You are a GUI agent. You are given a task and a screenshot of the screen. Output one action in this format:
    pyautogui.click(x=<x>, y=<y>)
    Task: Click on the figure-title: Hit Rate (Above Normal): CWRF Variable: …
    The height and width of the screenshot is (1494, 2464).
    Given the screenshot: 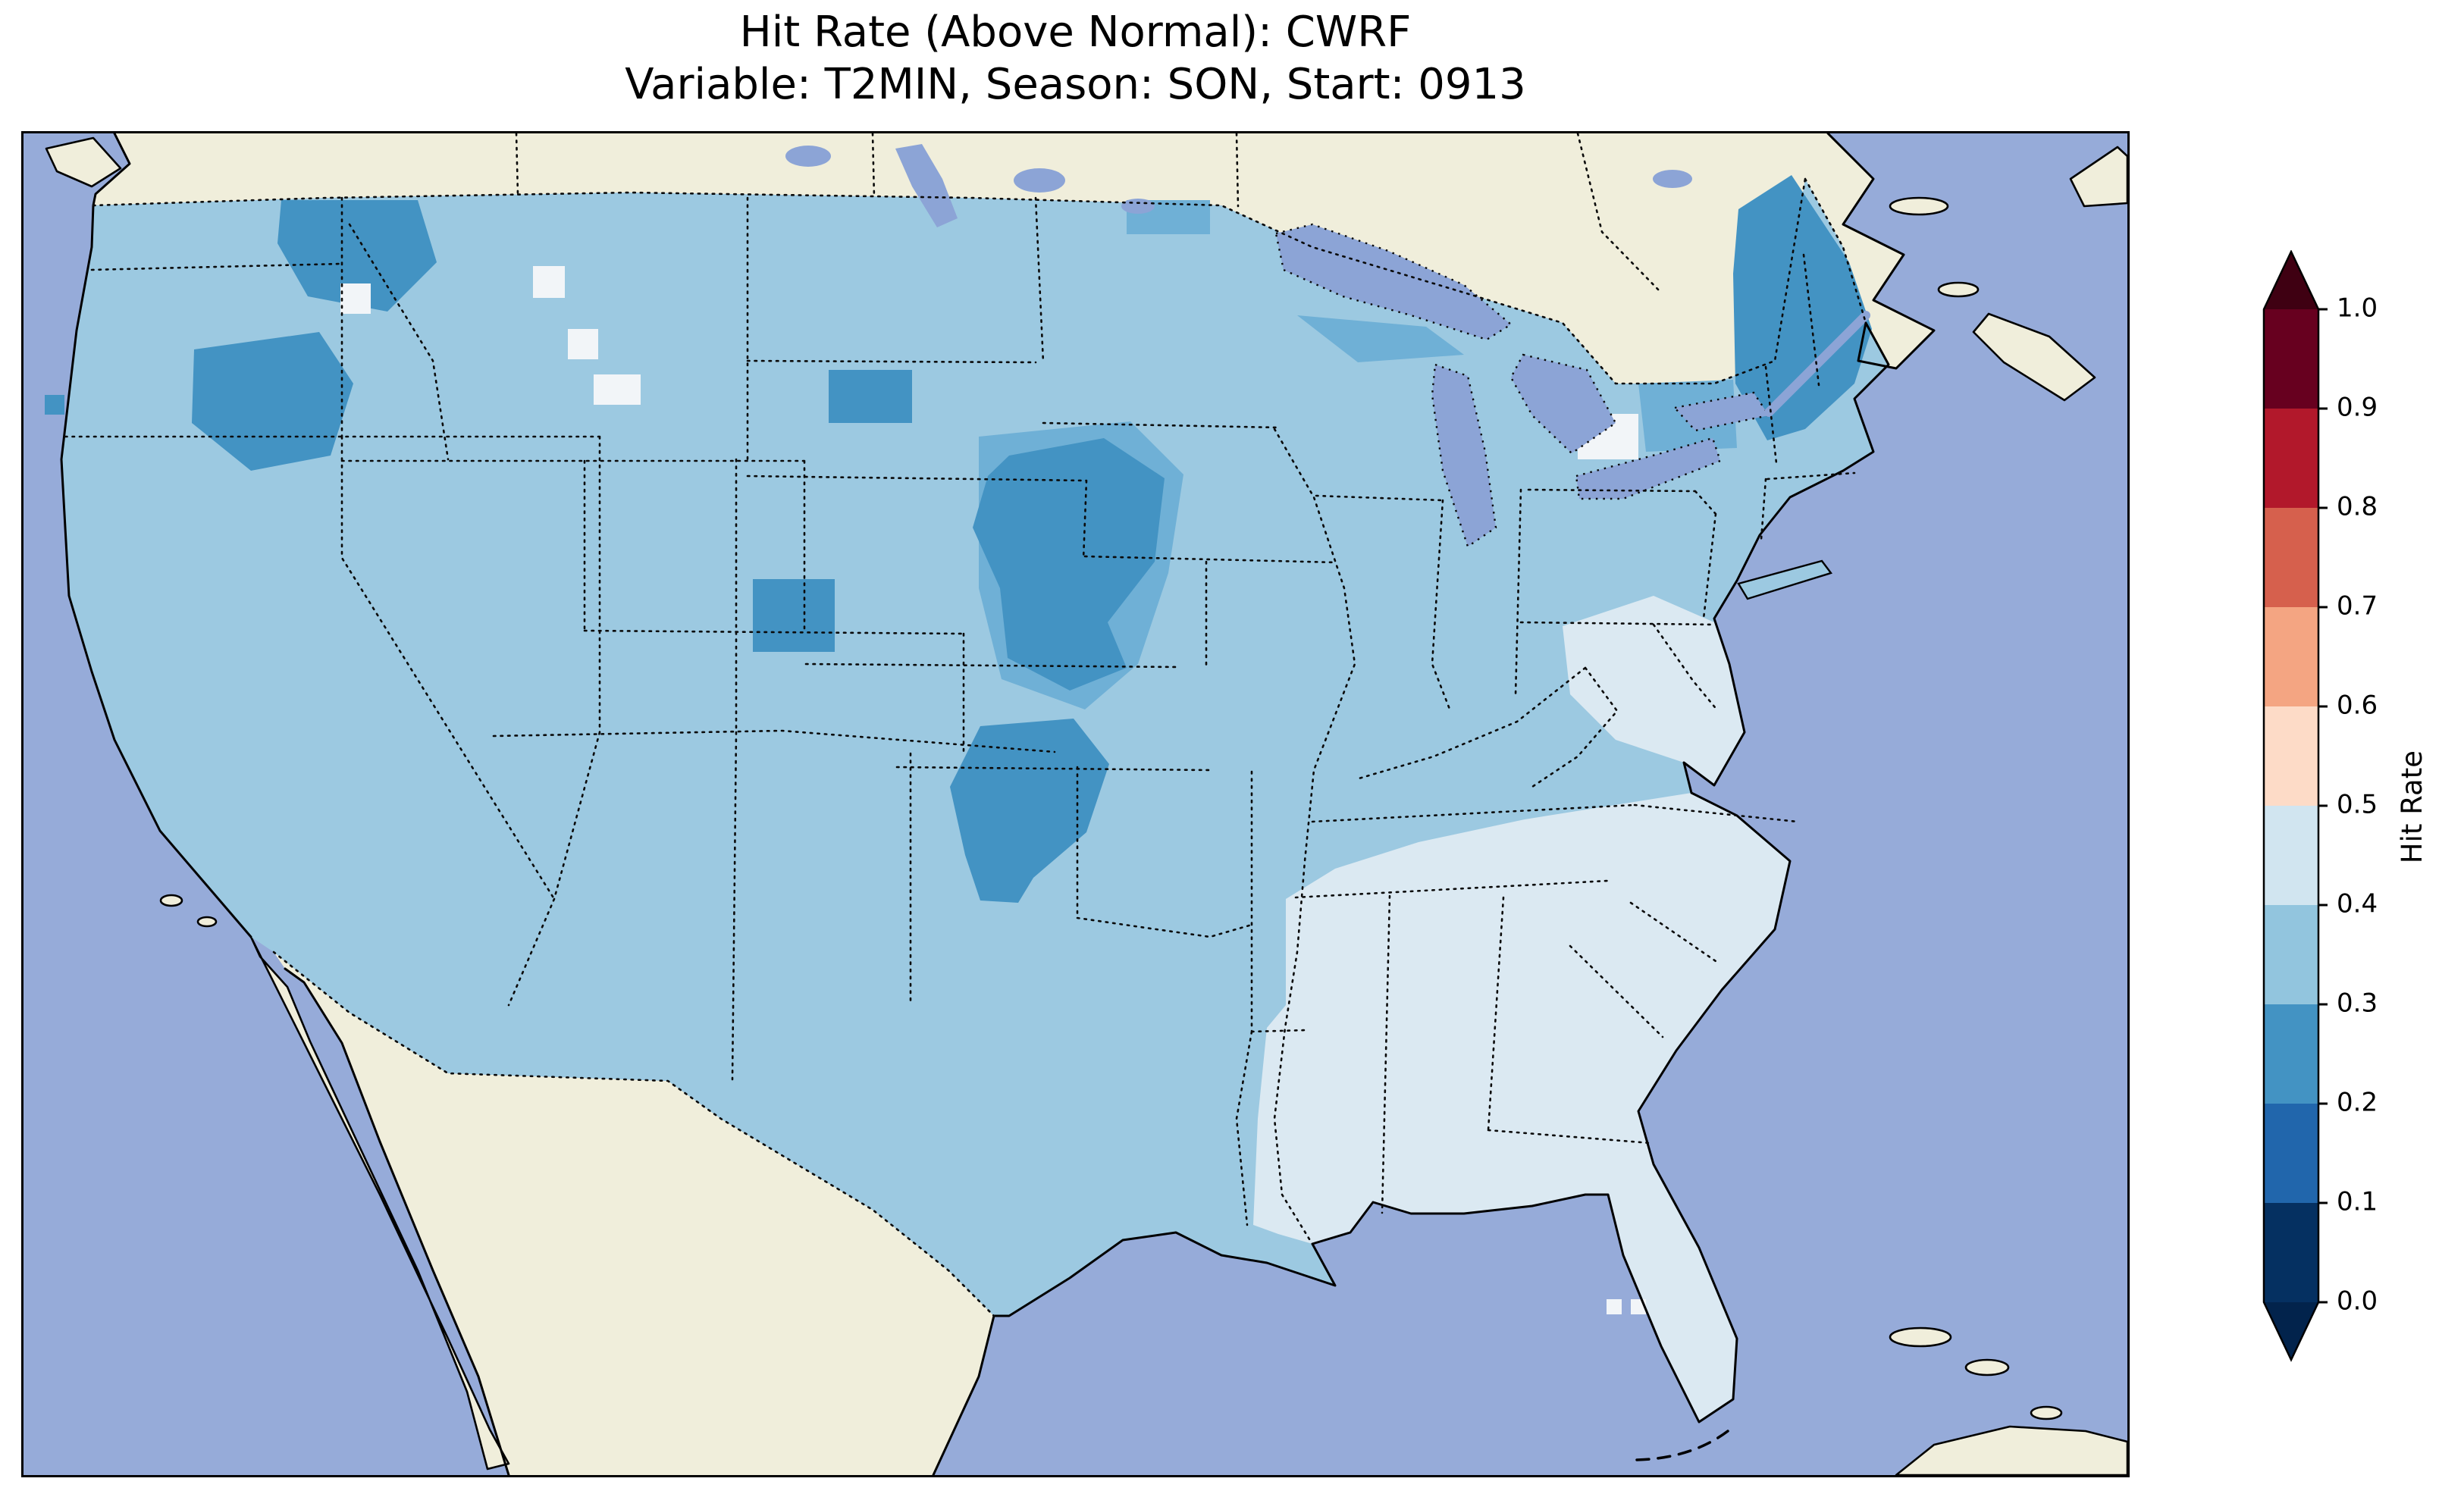 What is the action you would take?
    pyautogui.click(x=1076, y=58)
    